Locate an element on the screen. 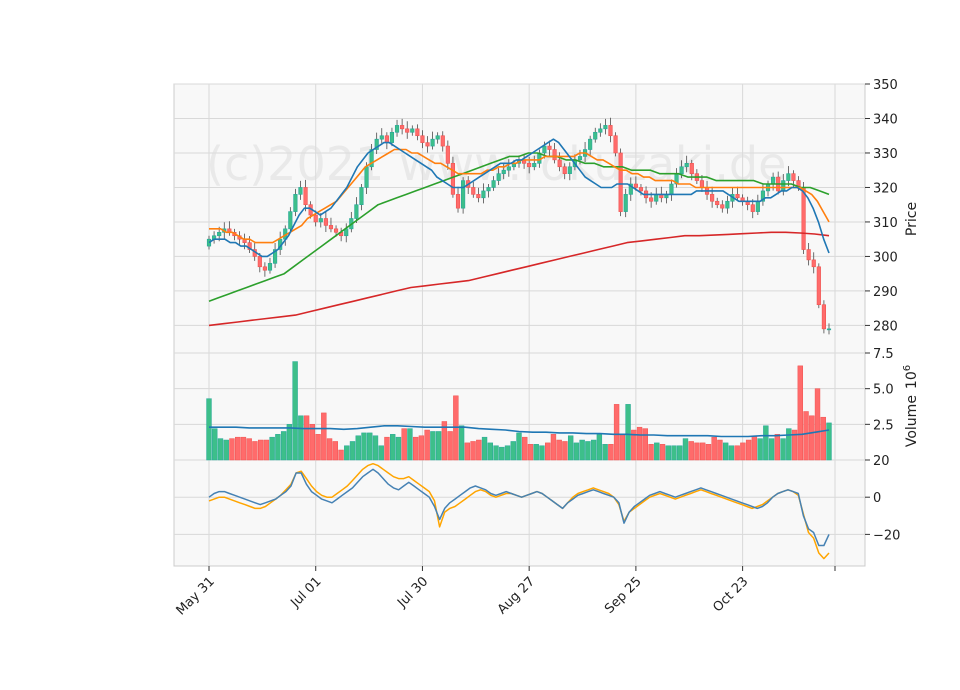 The height and width of the screenshot is (690, 960). ma-slow-line is located at coordinates (519, 227).